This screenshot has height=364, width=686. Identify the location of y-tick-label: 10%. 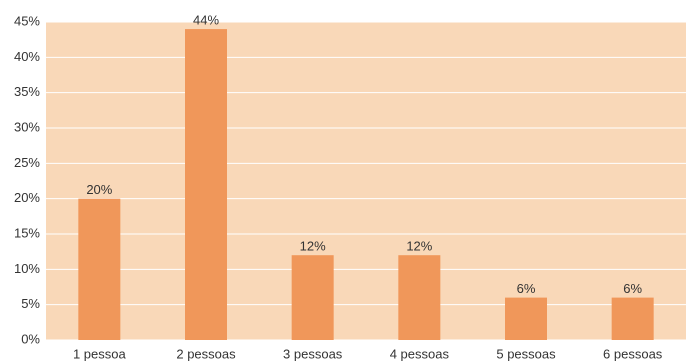
(27, 268).